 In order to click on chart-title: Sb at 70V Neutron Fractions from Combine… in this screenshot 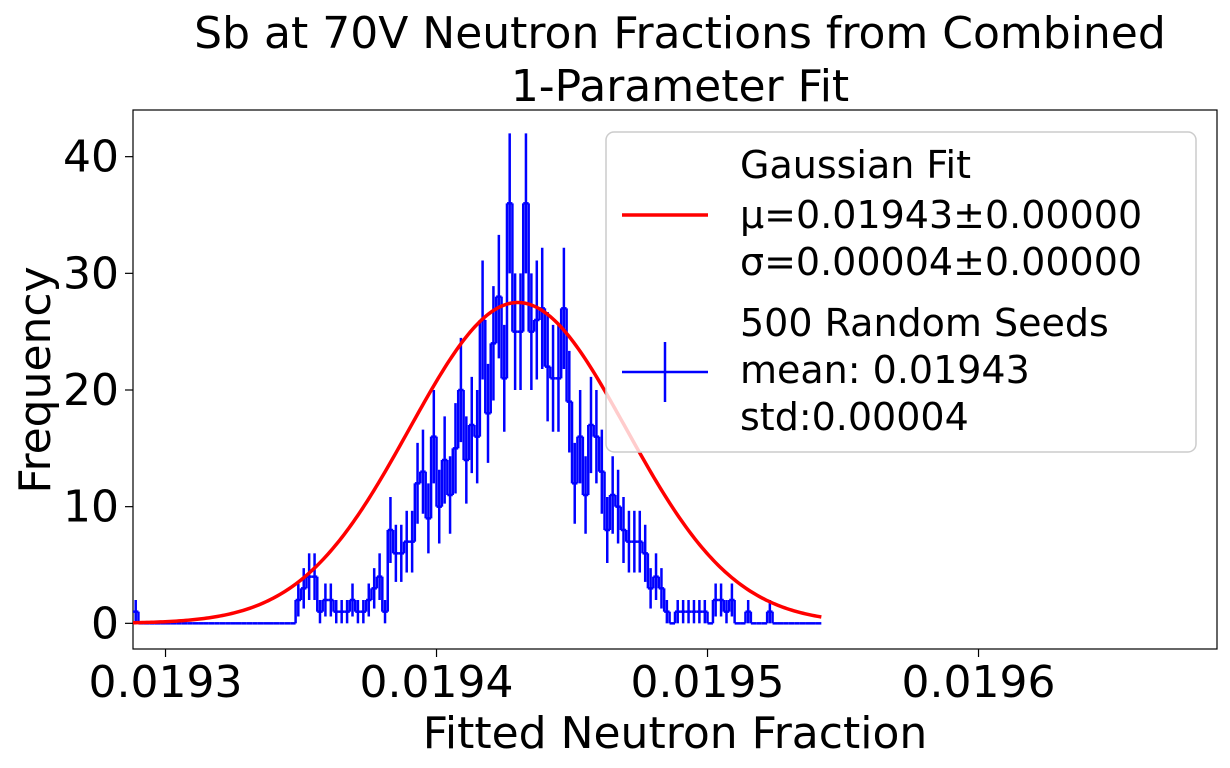, I will do `click(680, 60)`.